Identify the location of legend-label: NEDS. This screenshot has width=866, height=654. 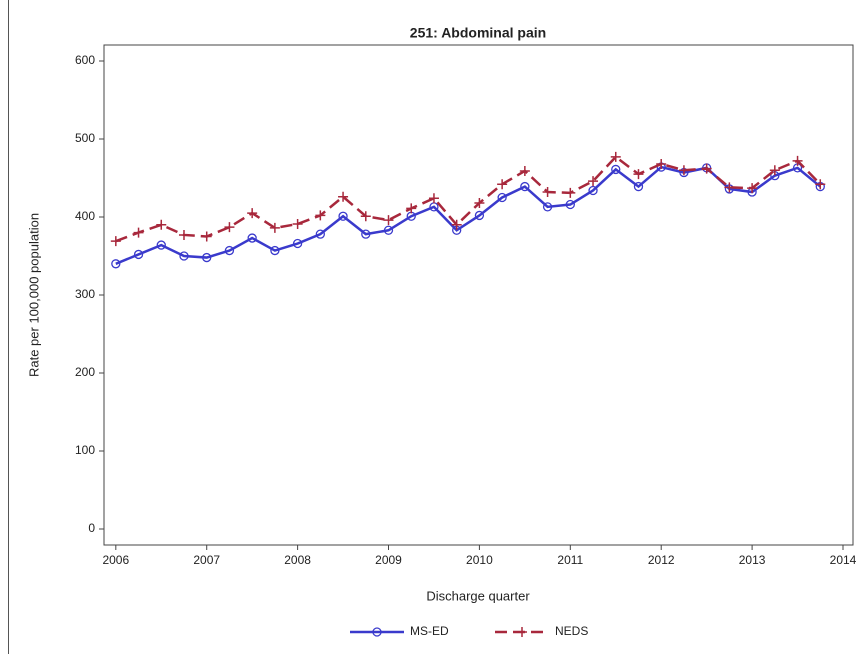
(571, 631).